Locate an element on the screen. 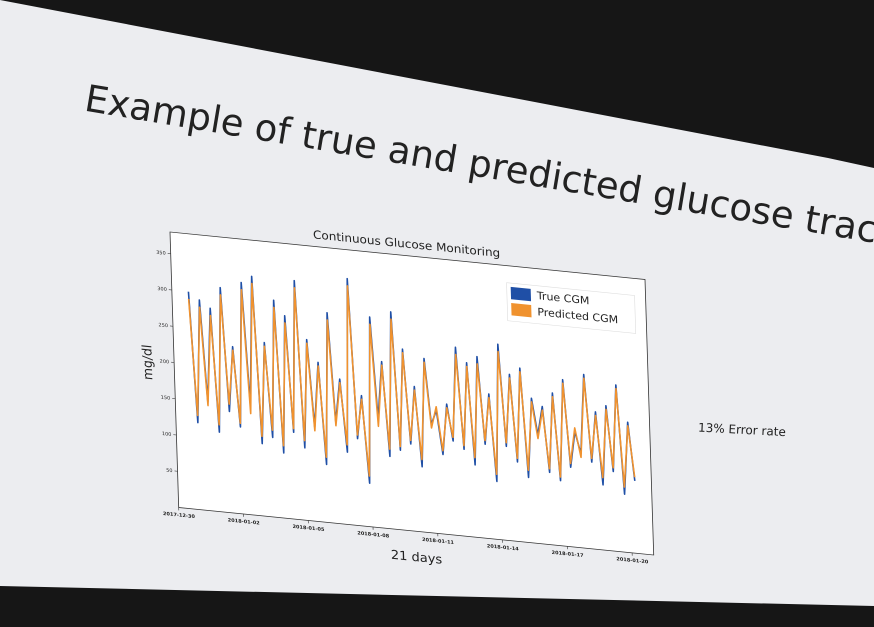  x-tick-label: 2018-01-17 is located at coordinates (568, 554).